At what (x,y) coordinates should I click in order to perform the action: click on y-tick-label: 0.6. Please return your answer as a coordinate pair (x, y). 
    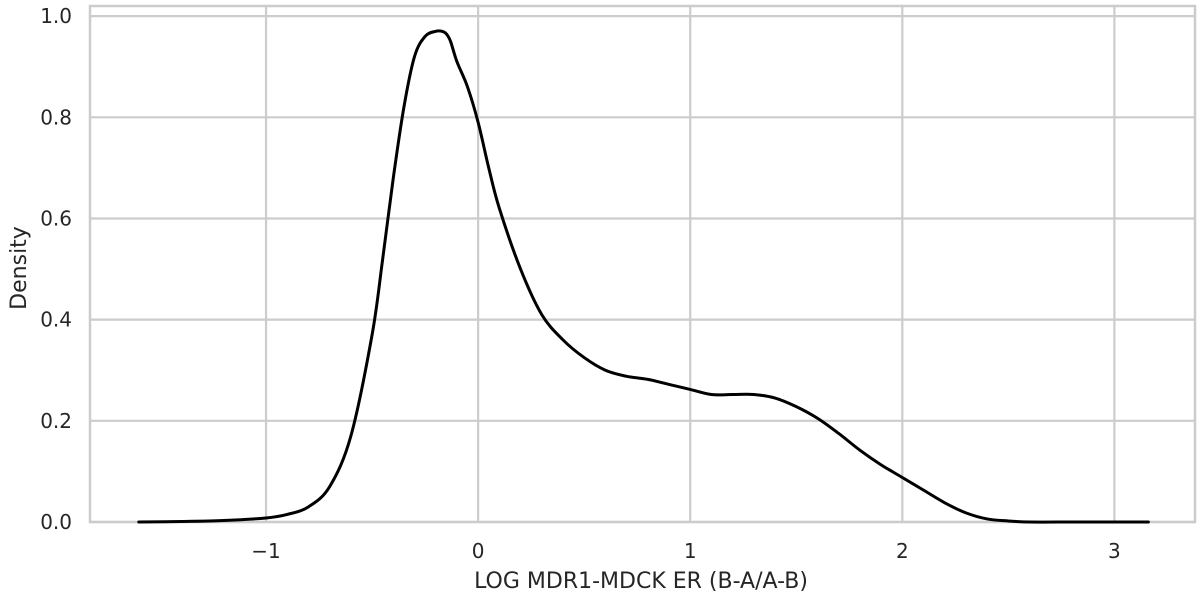
    Looking at the image, I should click on (56, 218).